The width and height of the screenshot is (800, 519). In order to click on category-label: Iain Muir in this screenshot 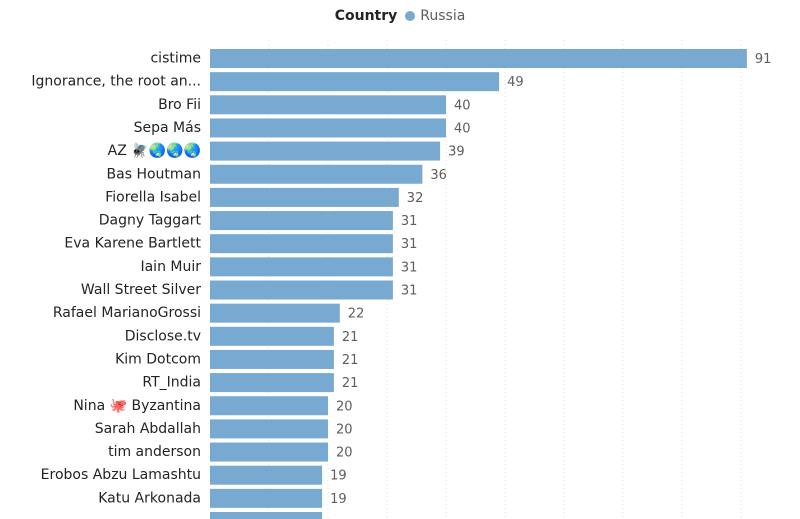, I will do `click(170, 267)`.